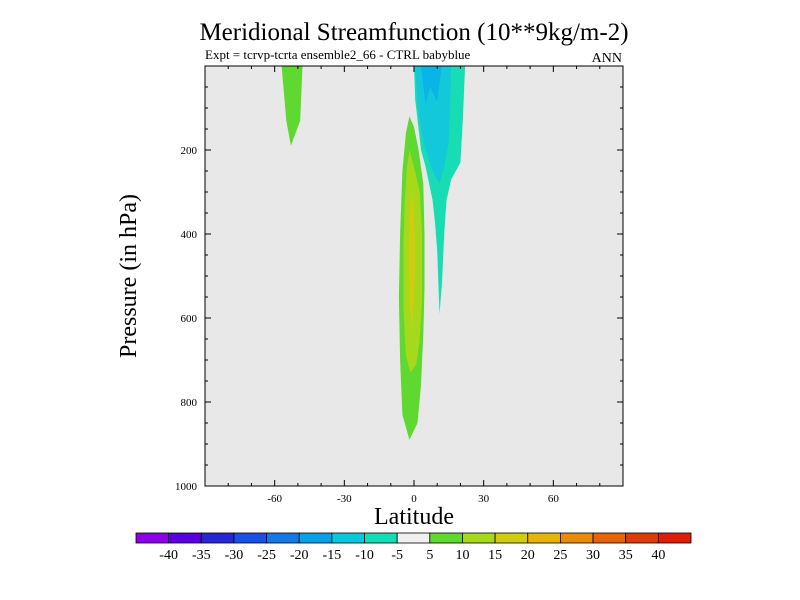  Describe the element at coordinates (554, 499) in the screenshot. I see `x-tick-label: 60` at that location.